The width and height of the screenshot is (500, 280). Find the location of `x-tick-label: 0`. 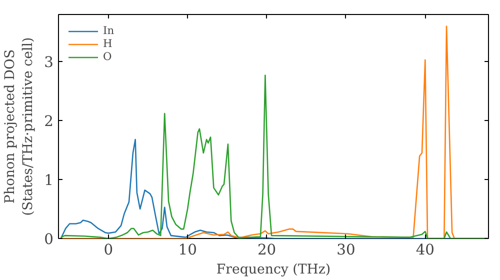

x-tick-label: 0 is located at coordinates (109, 250).